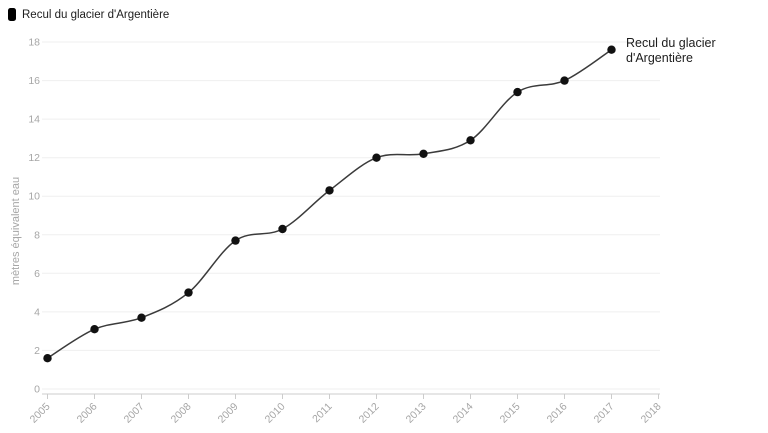  Describe the element at coordinates (604, 413) in the screenshot. I see `svg-text: 2017` at that location.